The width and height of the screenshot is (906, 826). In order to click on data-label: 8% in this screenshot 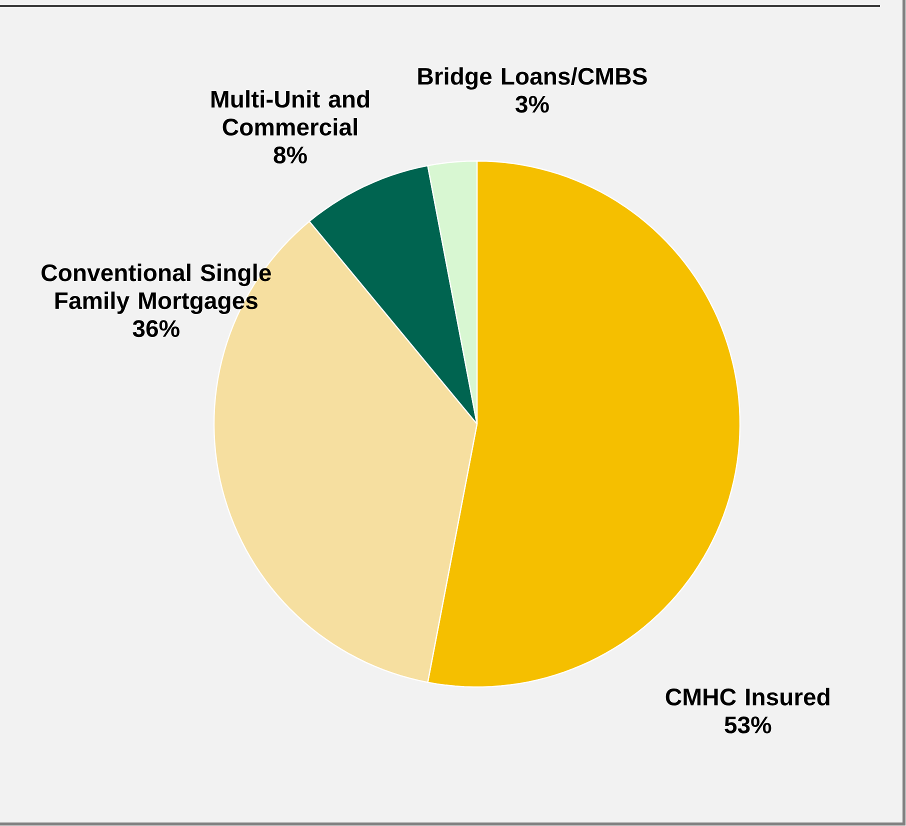, I will do `click(290, 155)`.